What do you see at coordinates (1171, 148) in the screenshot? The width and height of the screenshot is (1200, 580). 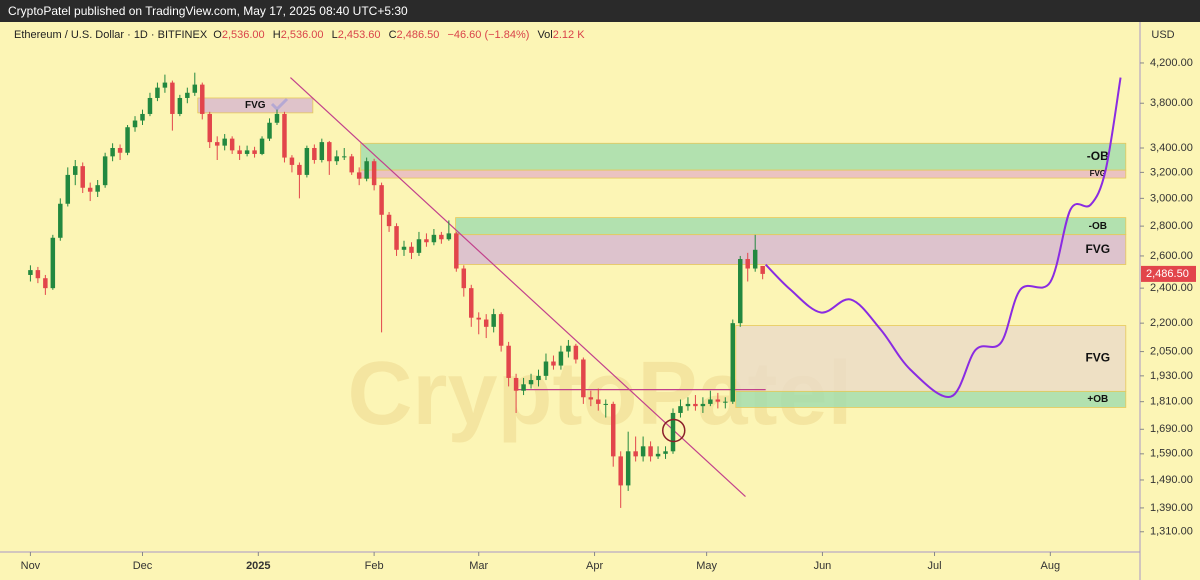 I see `y-tick-label: 3,400.00` at bounding box center [1171, 148].